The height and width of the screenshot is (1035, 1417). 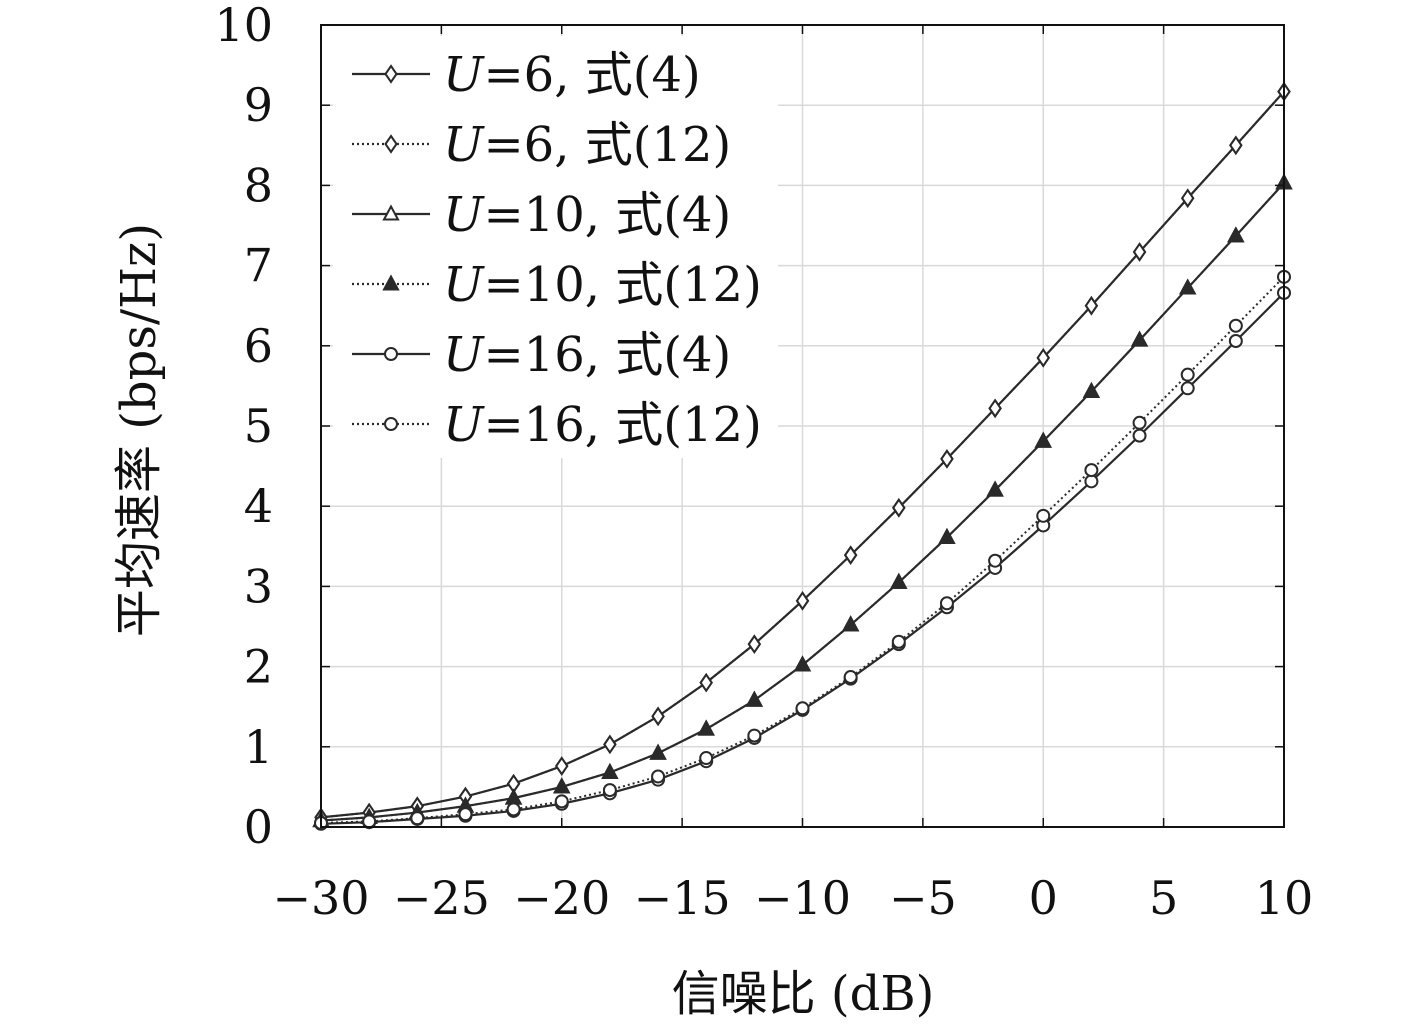 What do you see at coordinates (1284, 898) in the screenshot?
I see `x-tick-label: 10` at bounding box center [1284, 898].